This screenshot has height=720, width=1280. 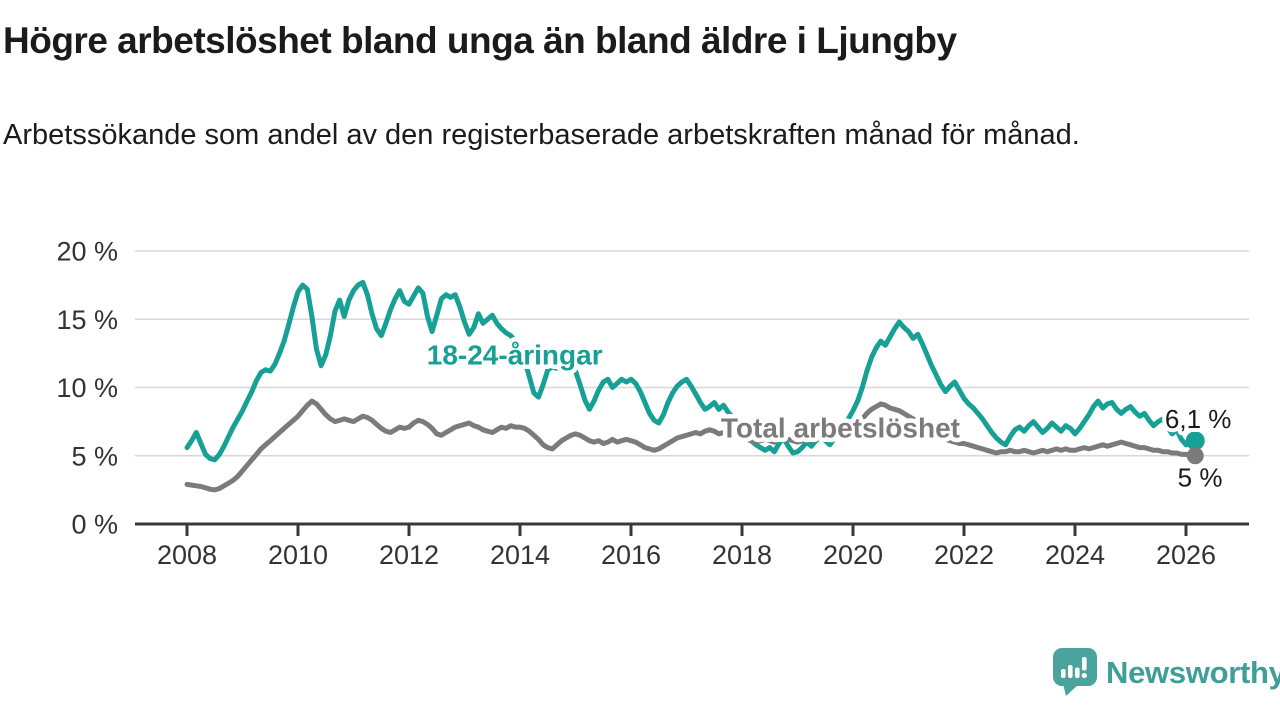 What do you see at coordinates (87, 320) in the screenshot?
I see `y-tick-label: 15 %` at bounding box center [87, 320].